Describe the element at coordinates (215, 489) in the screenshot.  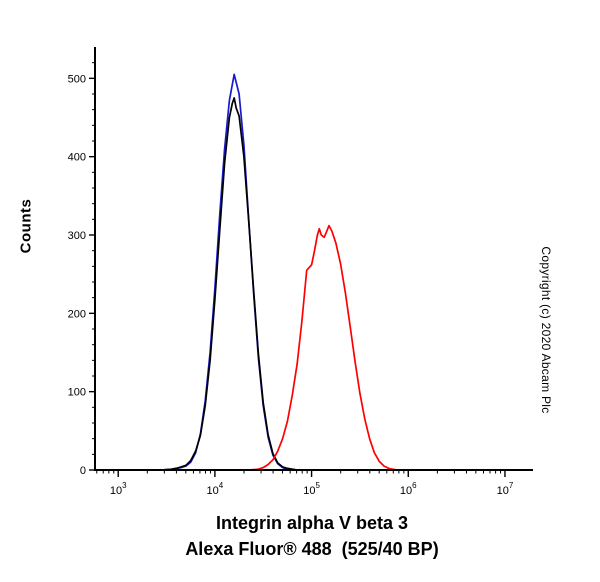
I see `x-tick-label: 10⁴` at that location.